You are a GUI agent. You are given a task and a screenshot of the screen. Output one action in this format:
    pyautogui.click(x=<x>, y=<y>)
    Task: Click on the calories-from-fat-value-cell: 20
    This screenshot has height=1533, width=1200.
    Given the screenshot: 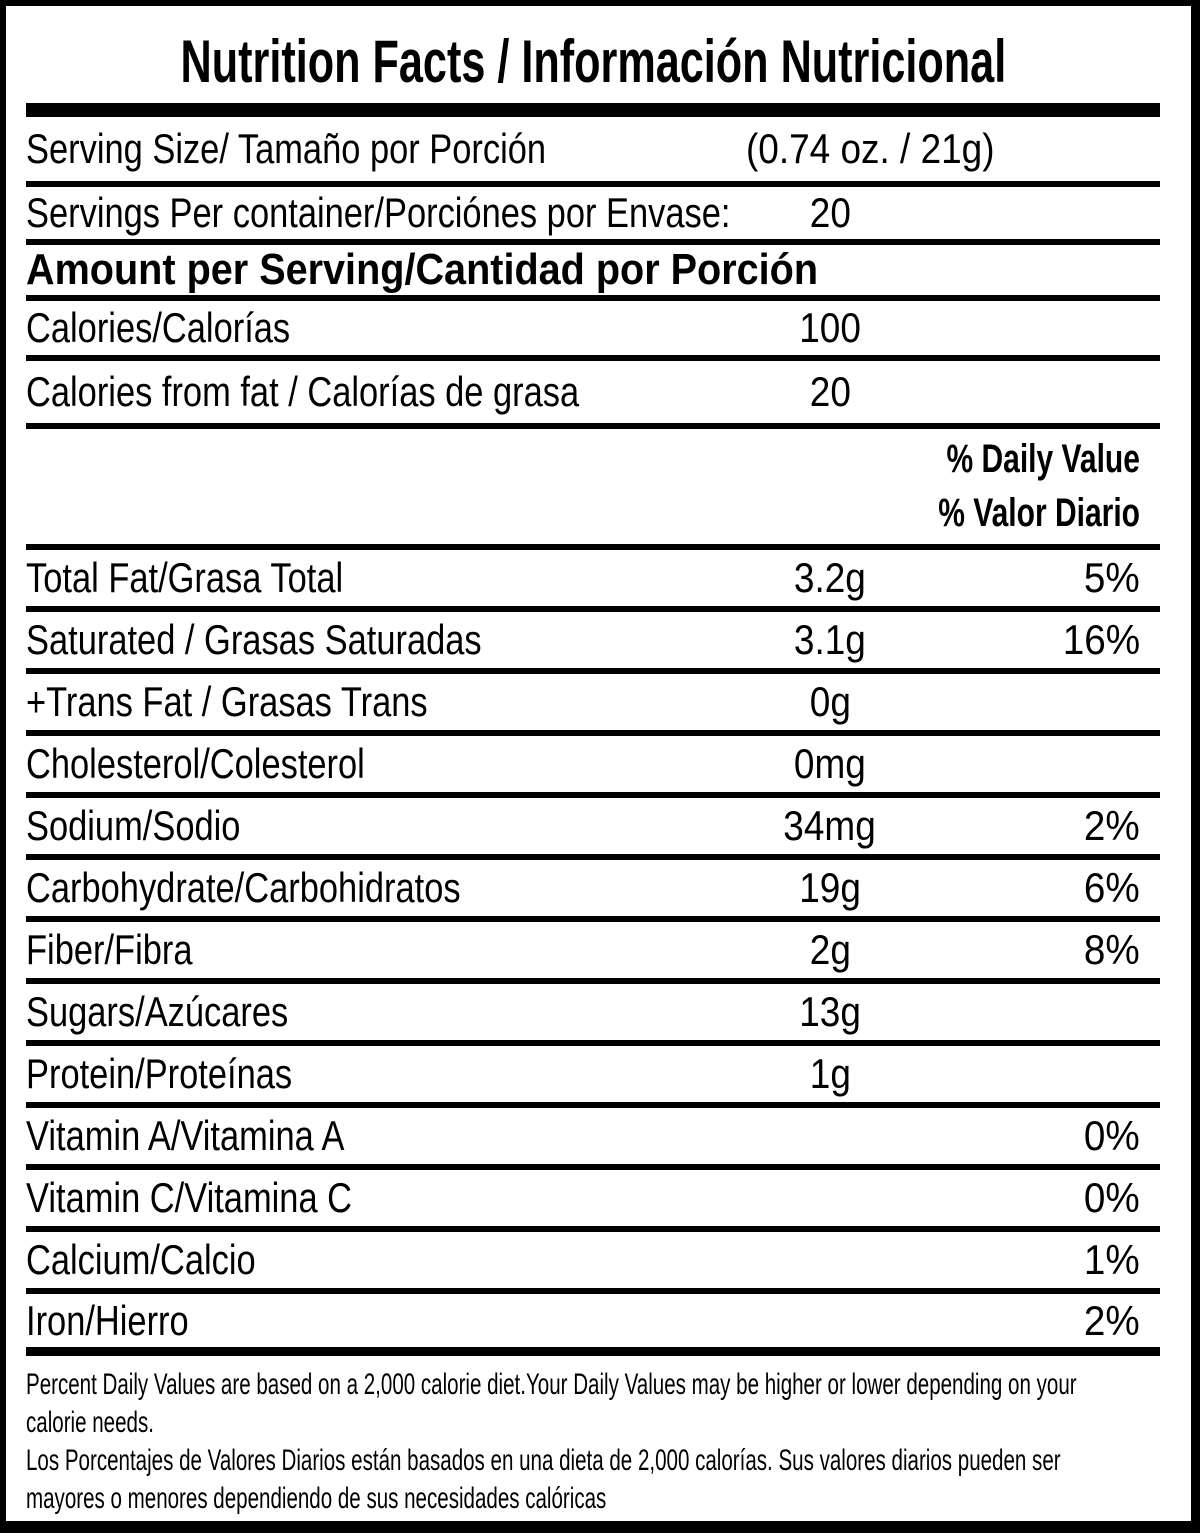 What is the action you would take?
    pyautogui.click(x=830, y=392)
    